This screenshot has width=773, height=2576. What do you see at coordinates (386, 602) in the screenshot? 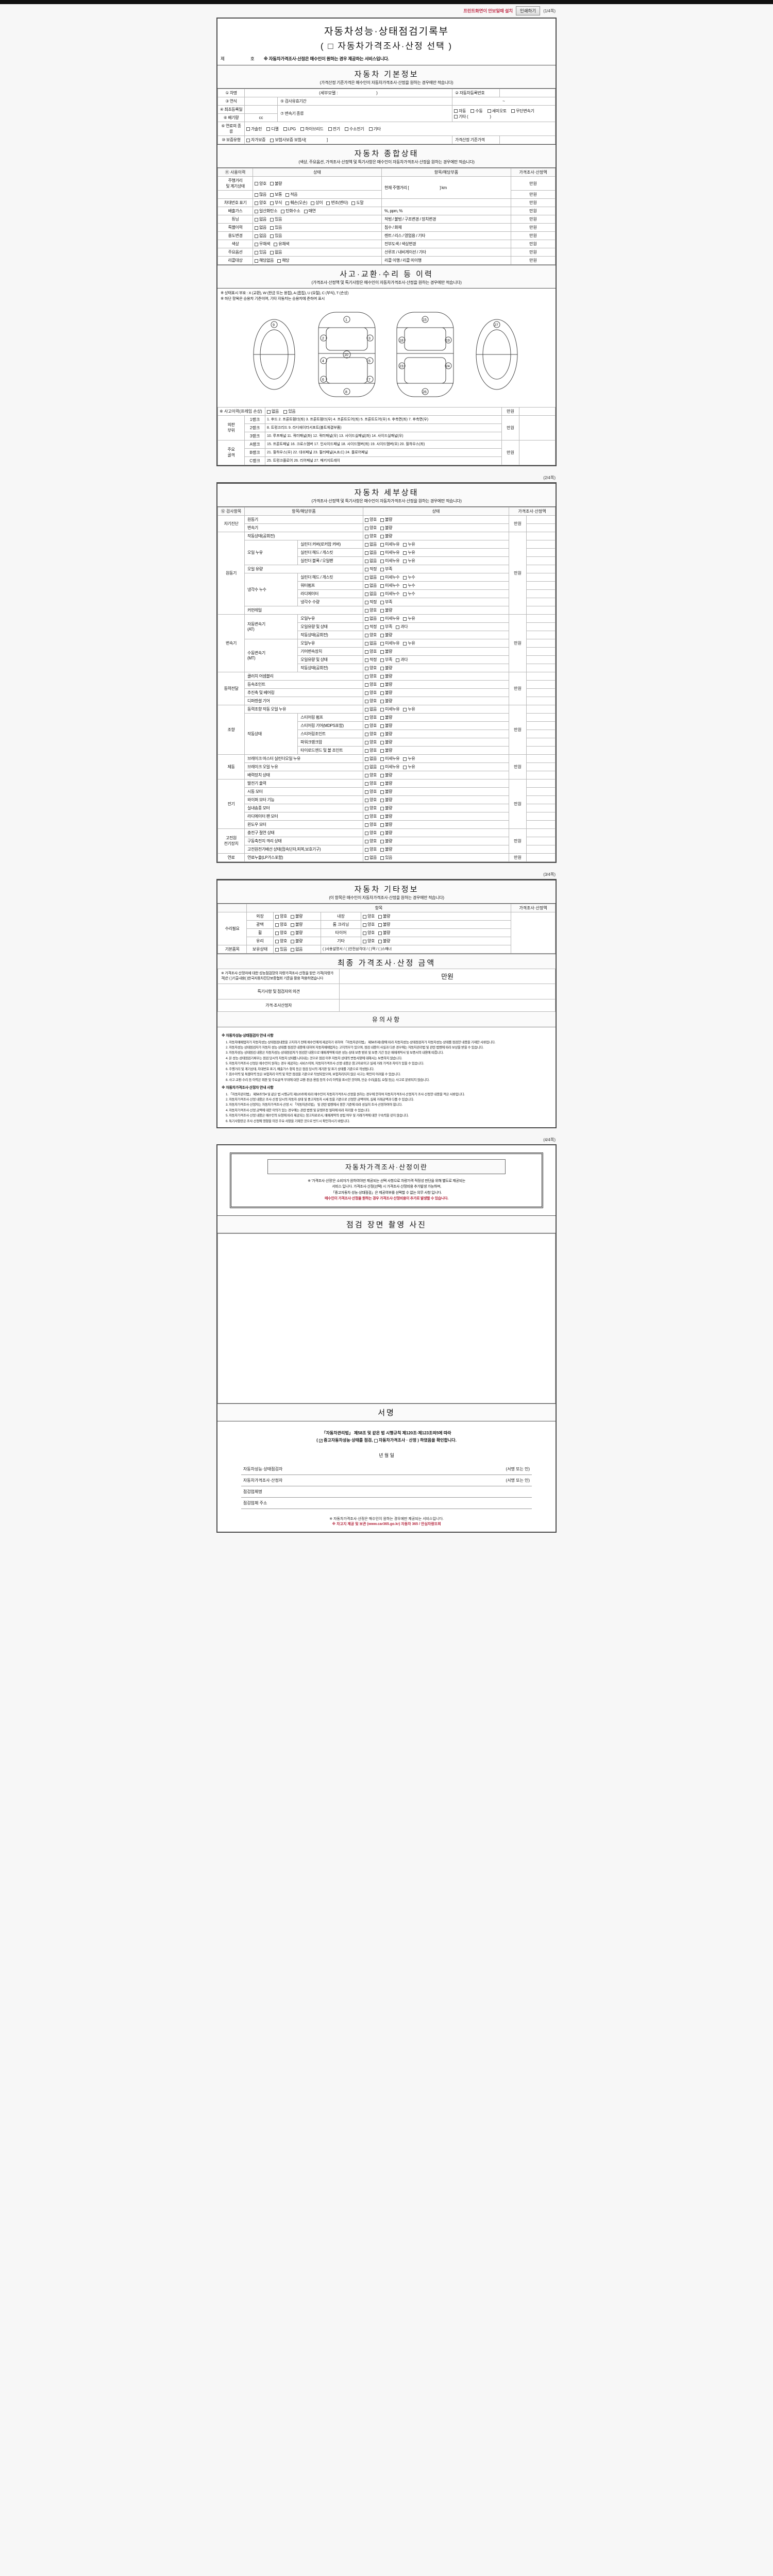
I see `option-부족: 부족` at bounding box center [386, 602].